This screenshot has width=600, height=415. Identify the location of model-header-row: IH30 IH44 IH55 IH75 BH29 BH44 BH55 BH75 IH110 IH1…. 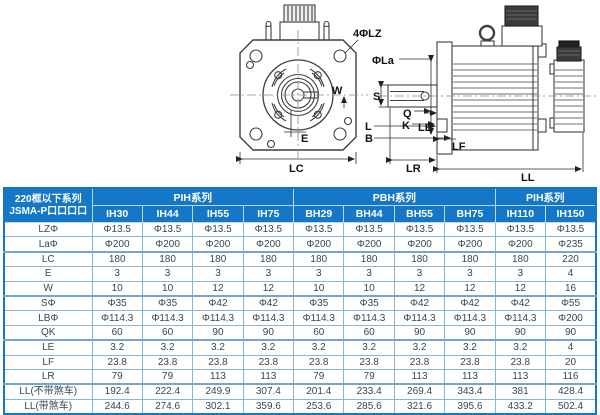
(300, 214).